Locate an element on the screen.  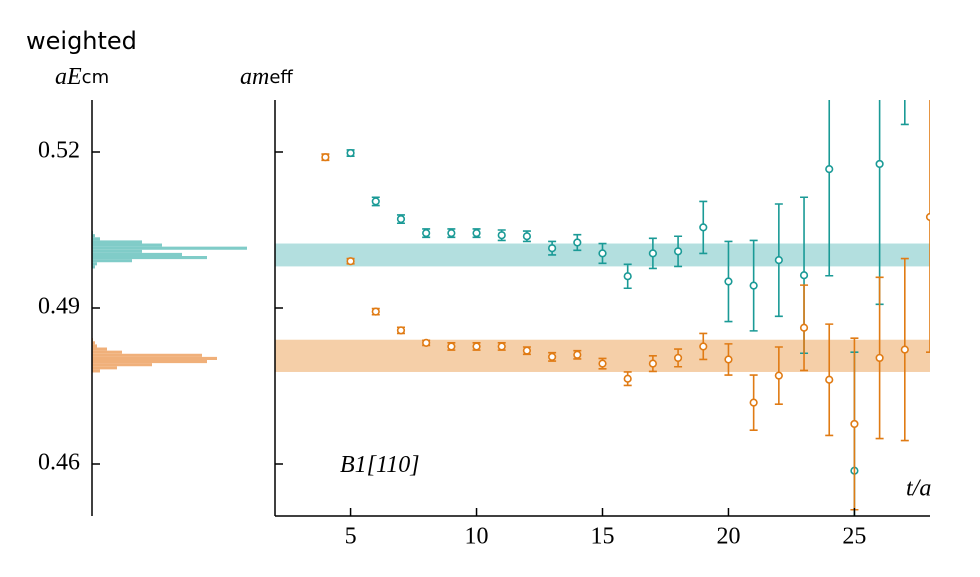
y-axis-label: aEcm is located at coordinates (82, 77).